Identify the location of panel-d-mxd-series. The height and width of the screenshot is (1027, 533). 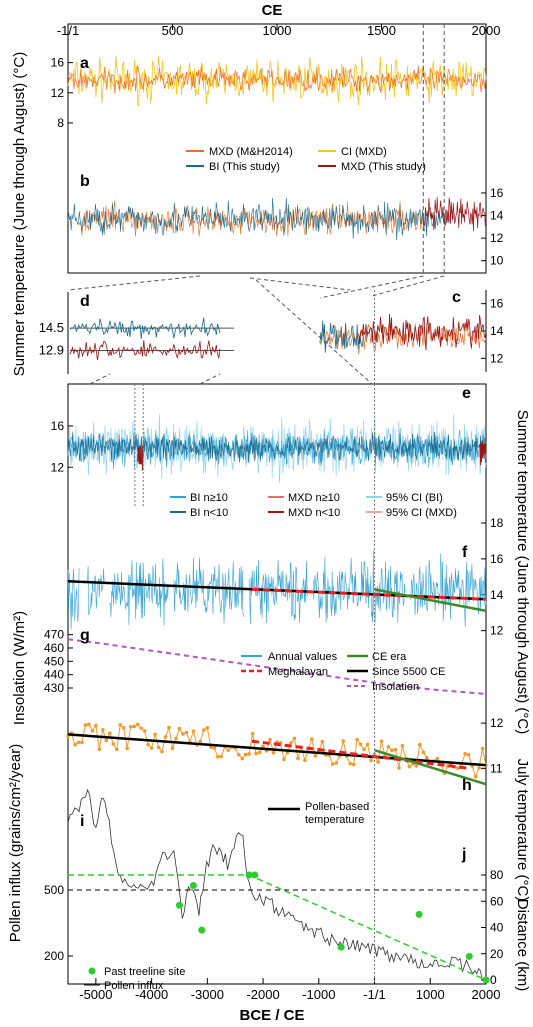
(145, 350).